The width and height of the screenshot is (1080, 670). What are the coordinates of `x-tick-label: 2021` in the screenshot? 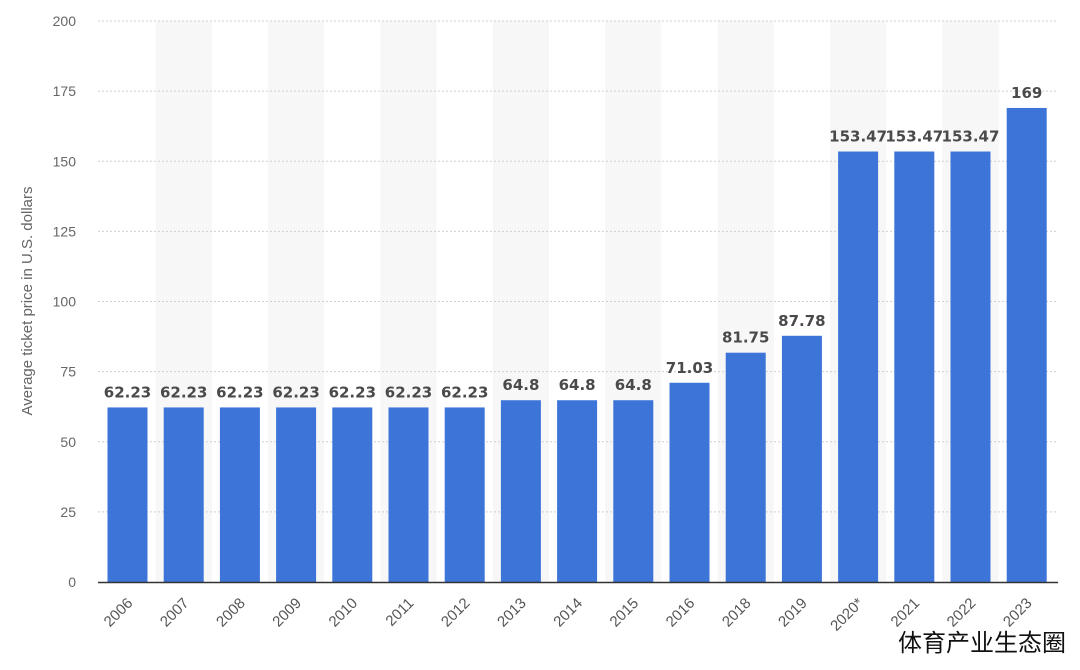 It's located at (906, 613).